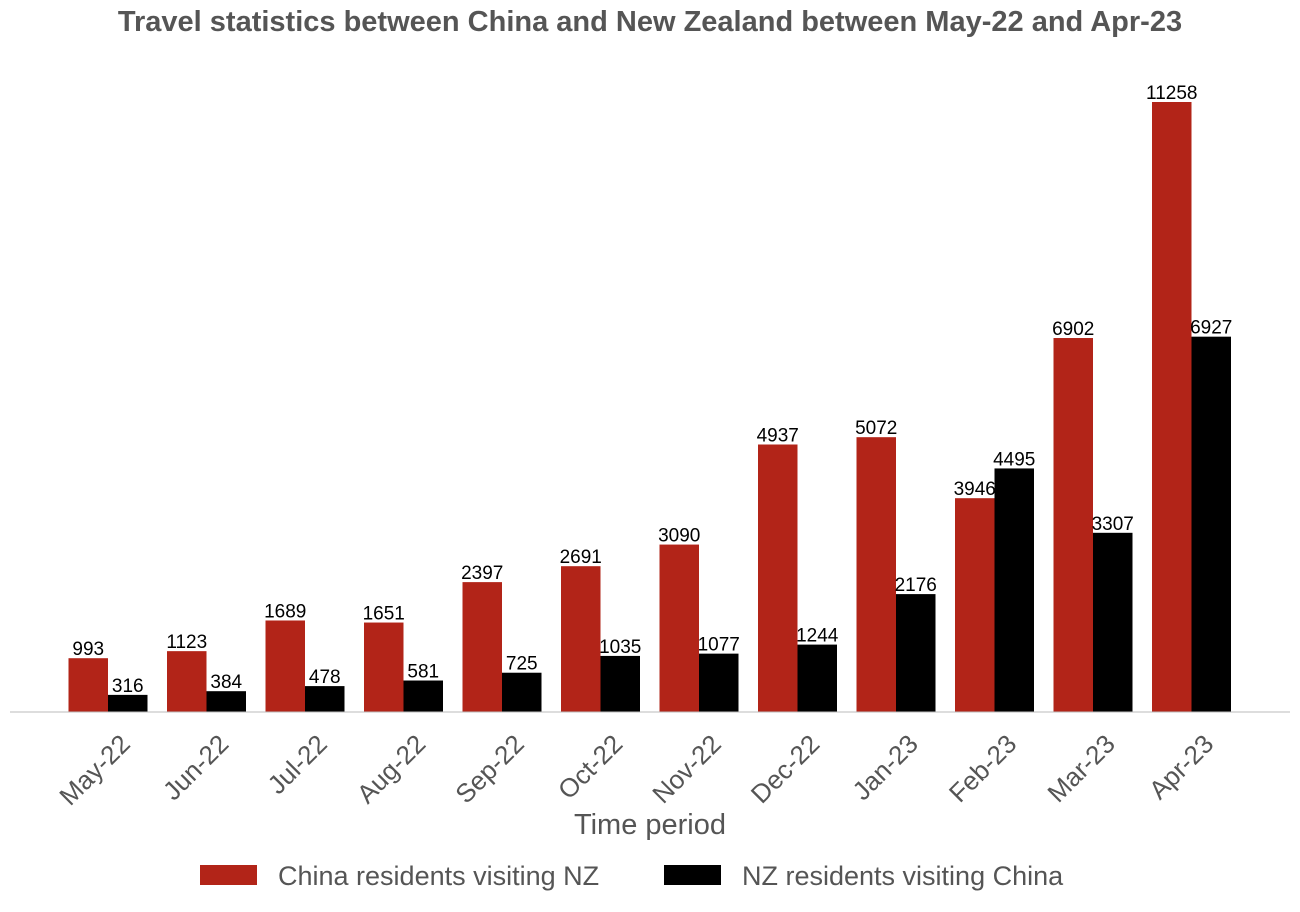  I want to click on data-label-china-to-nz-mar-23: 6902, so click(1073, 329).